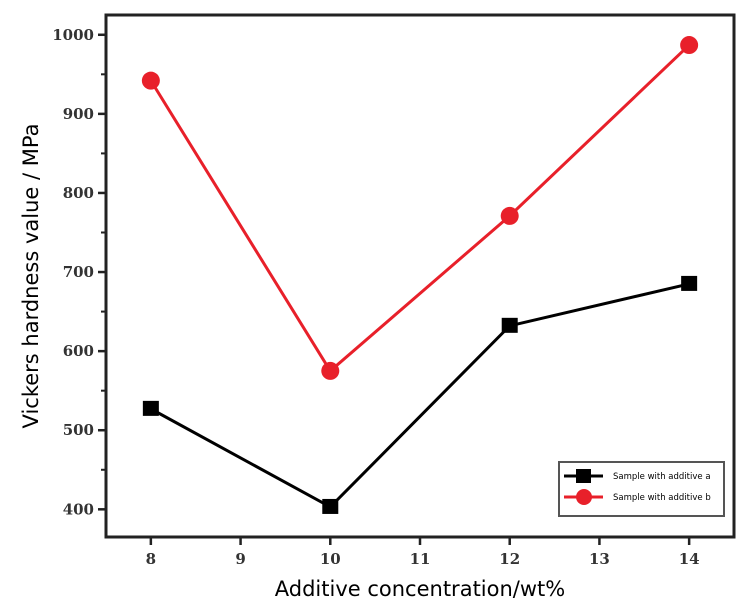  Describe the element at coordinates (78, 430) in the screenshot. I see `y-tick-label: 500` at that location.